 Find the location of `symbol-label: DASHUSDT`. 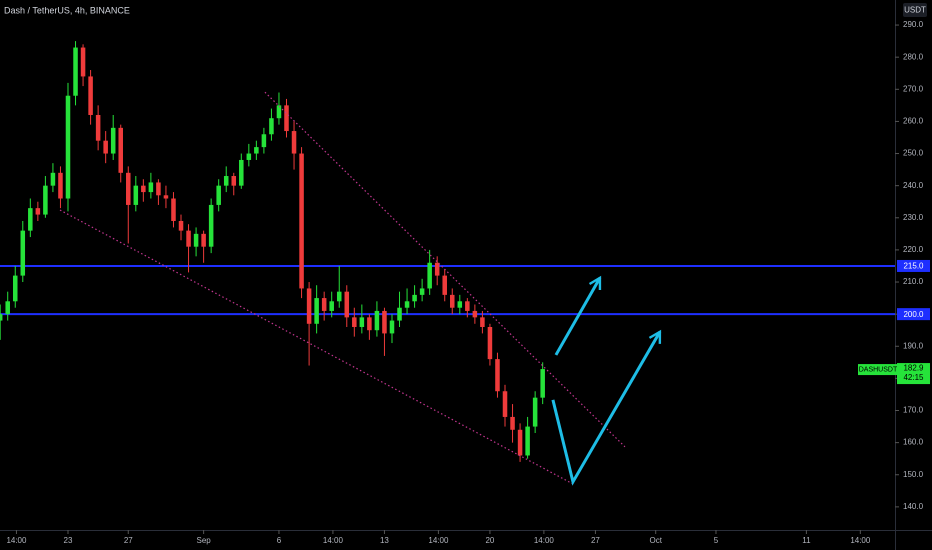

symbol-label: DASHUSDT is located at coordinates (878, 369).